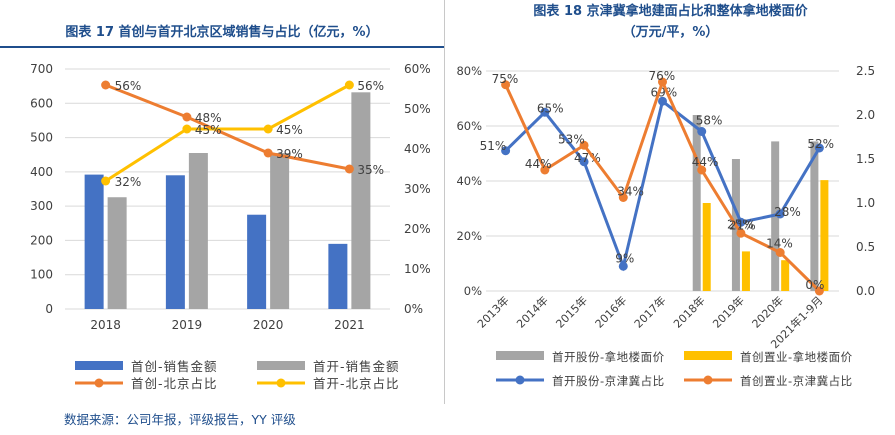 The height and width of the screenshot is (435, 895). What do you see at coordinates (492, 311) in the screenshot?
I see `x-tick-label: 2013年` at bounding box center [492, 311].